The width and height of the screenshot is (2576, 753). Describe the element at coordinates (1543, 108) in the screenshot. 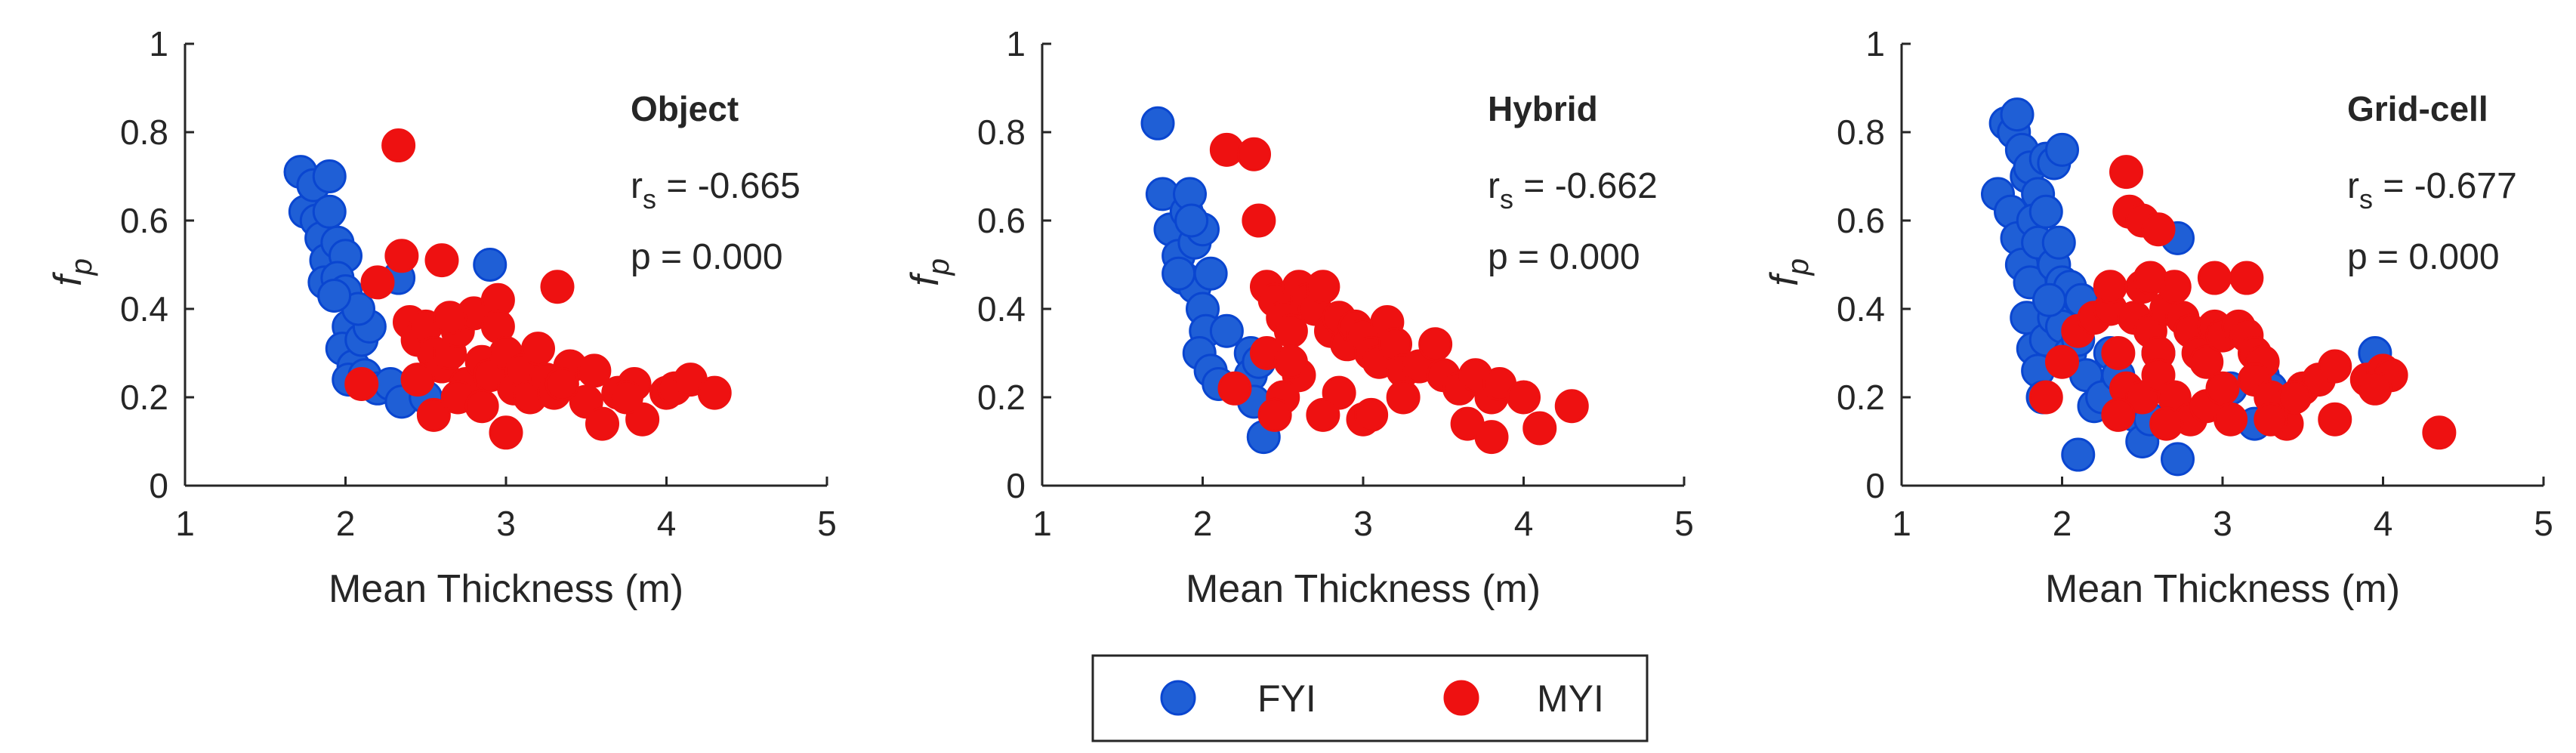

I see `panel-title: Hybrid` at that location.